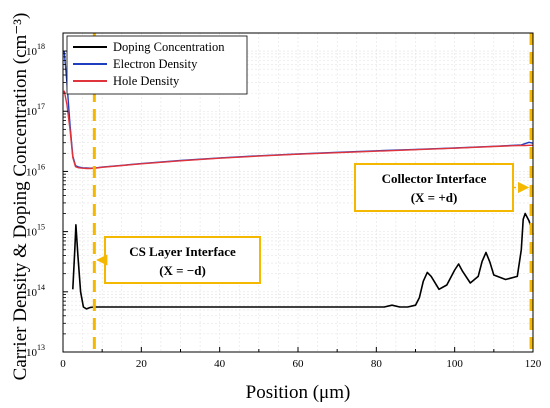  What do you see at coordinates (35, 231) in the screenshot?
I see `y-tick-label: 1015` at bounding box center [35, 231].